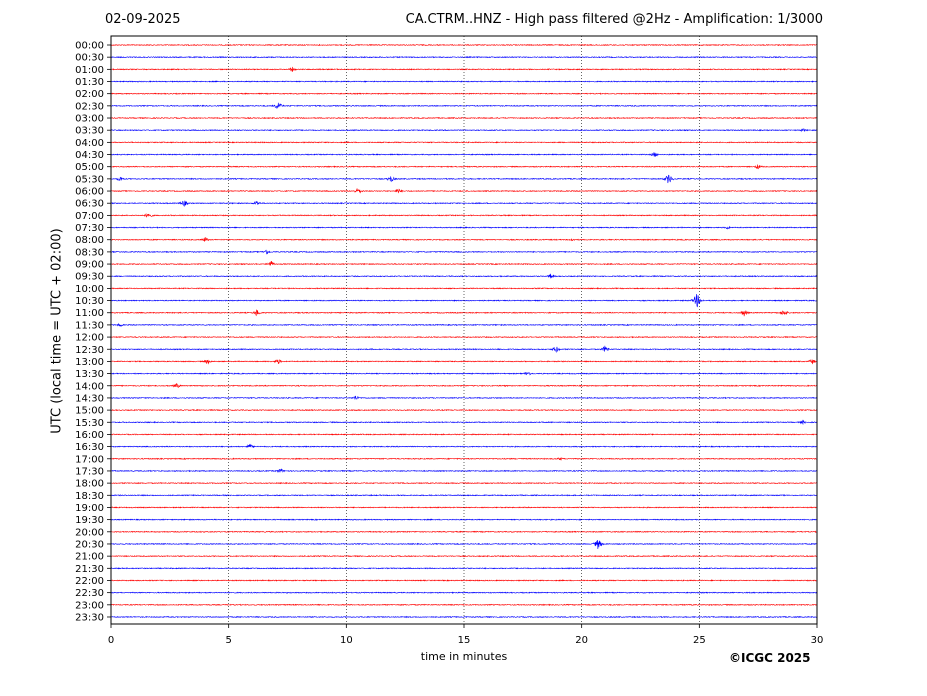 Image resolution: width=927 pixels, height=696 pixels. What do you see at coordinates (228, 640) in the screenshot?
I see `x-tick-label-5: 5` at bounding box center [228, 640].